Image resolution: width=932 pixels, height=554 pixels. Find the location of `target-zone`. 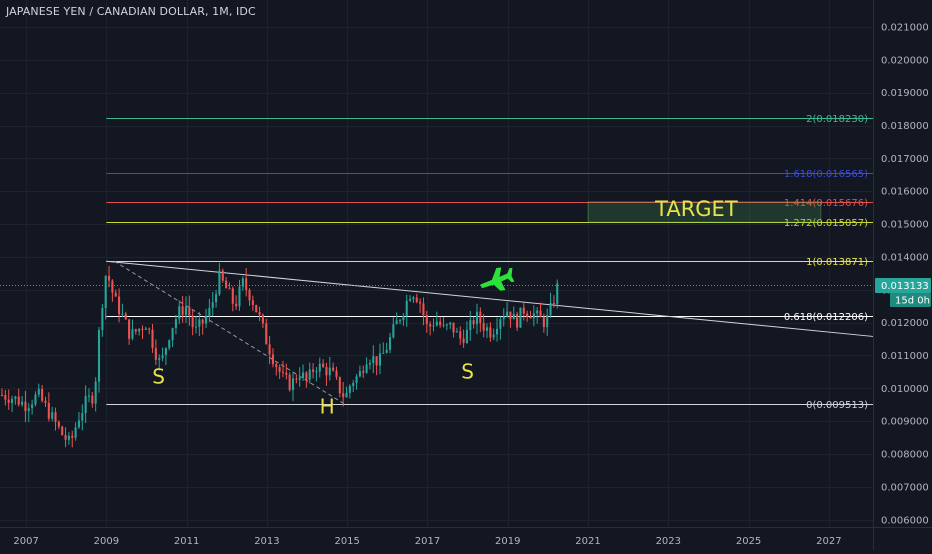

target-zone is located at coordinates (704, 212).